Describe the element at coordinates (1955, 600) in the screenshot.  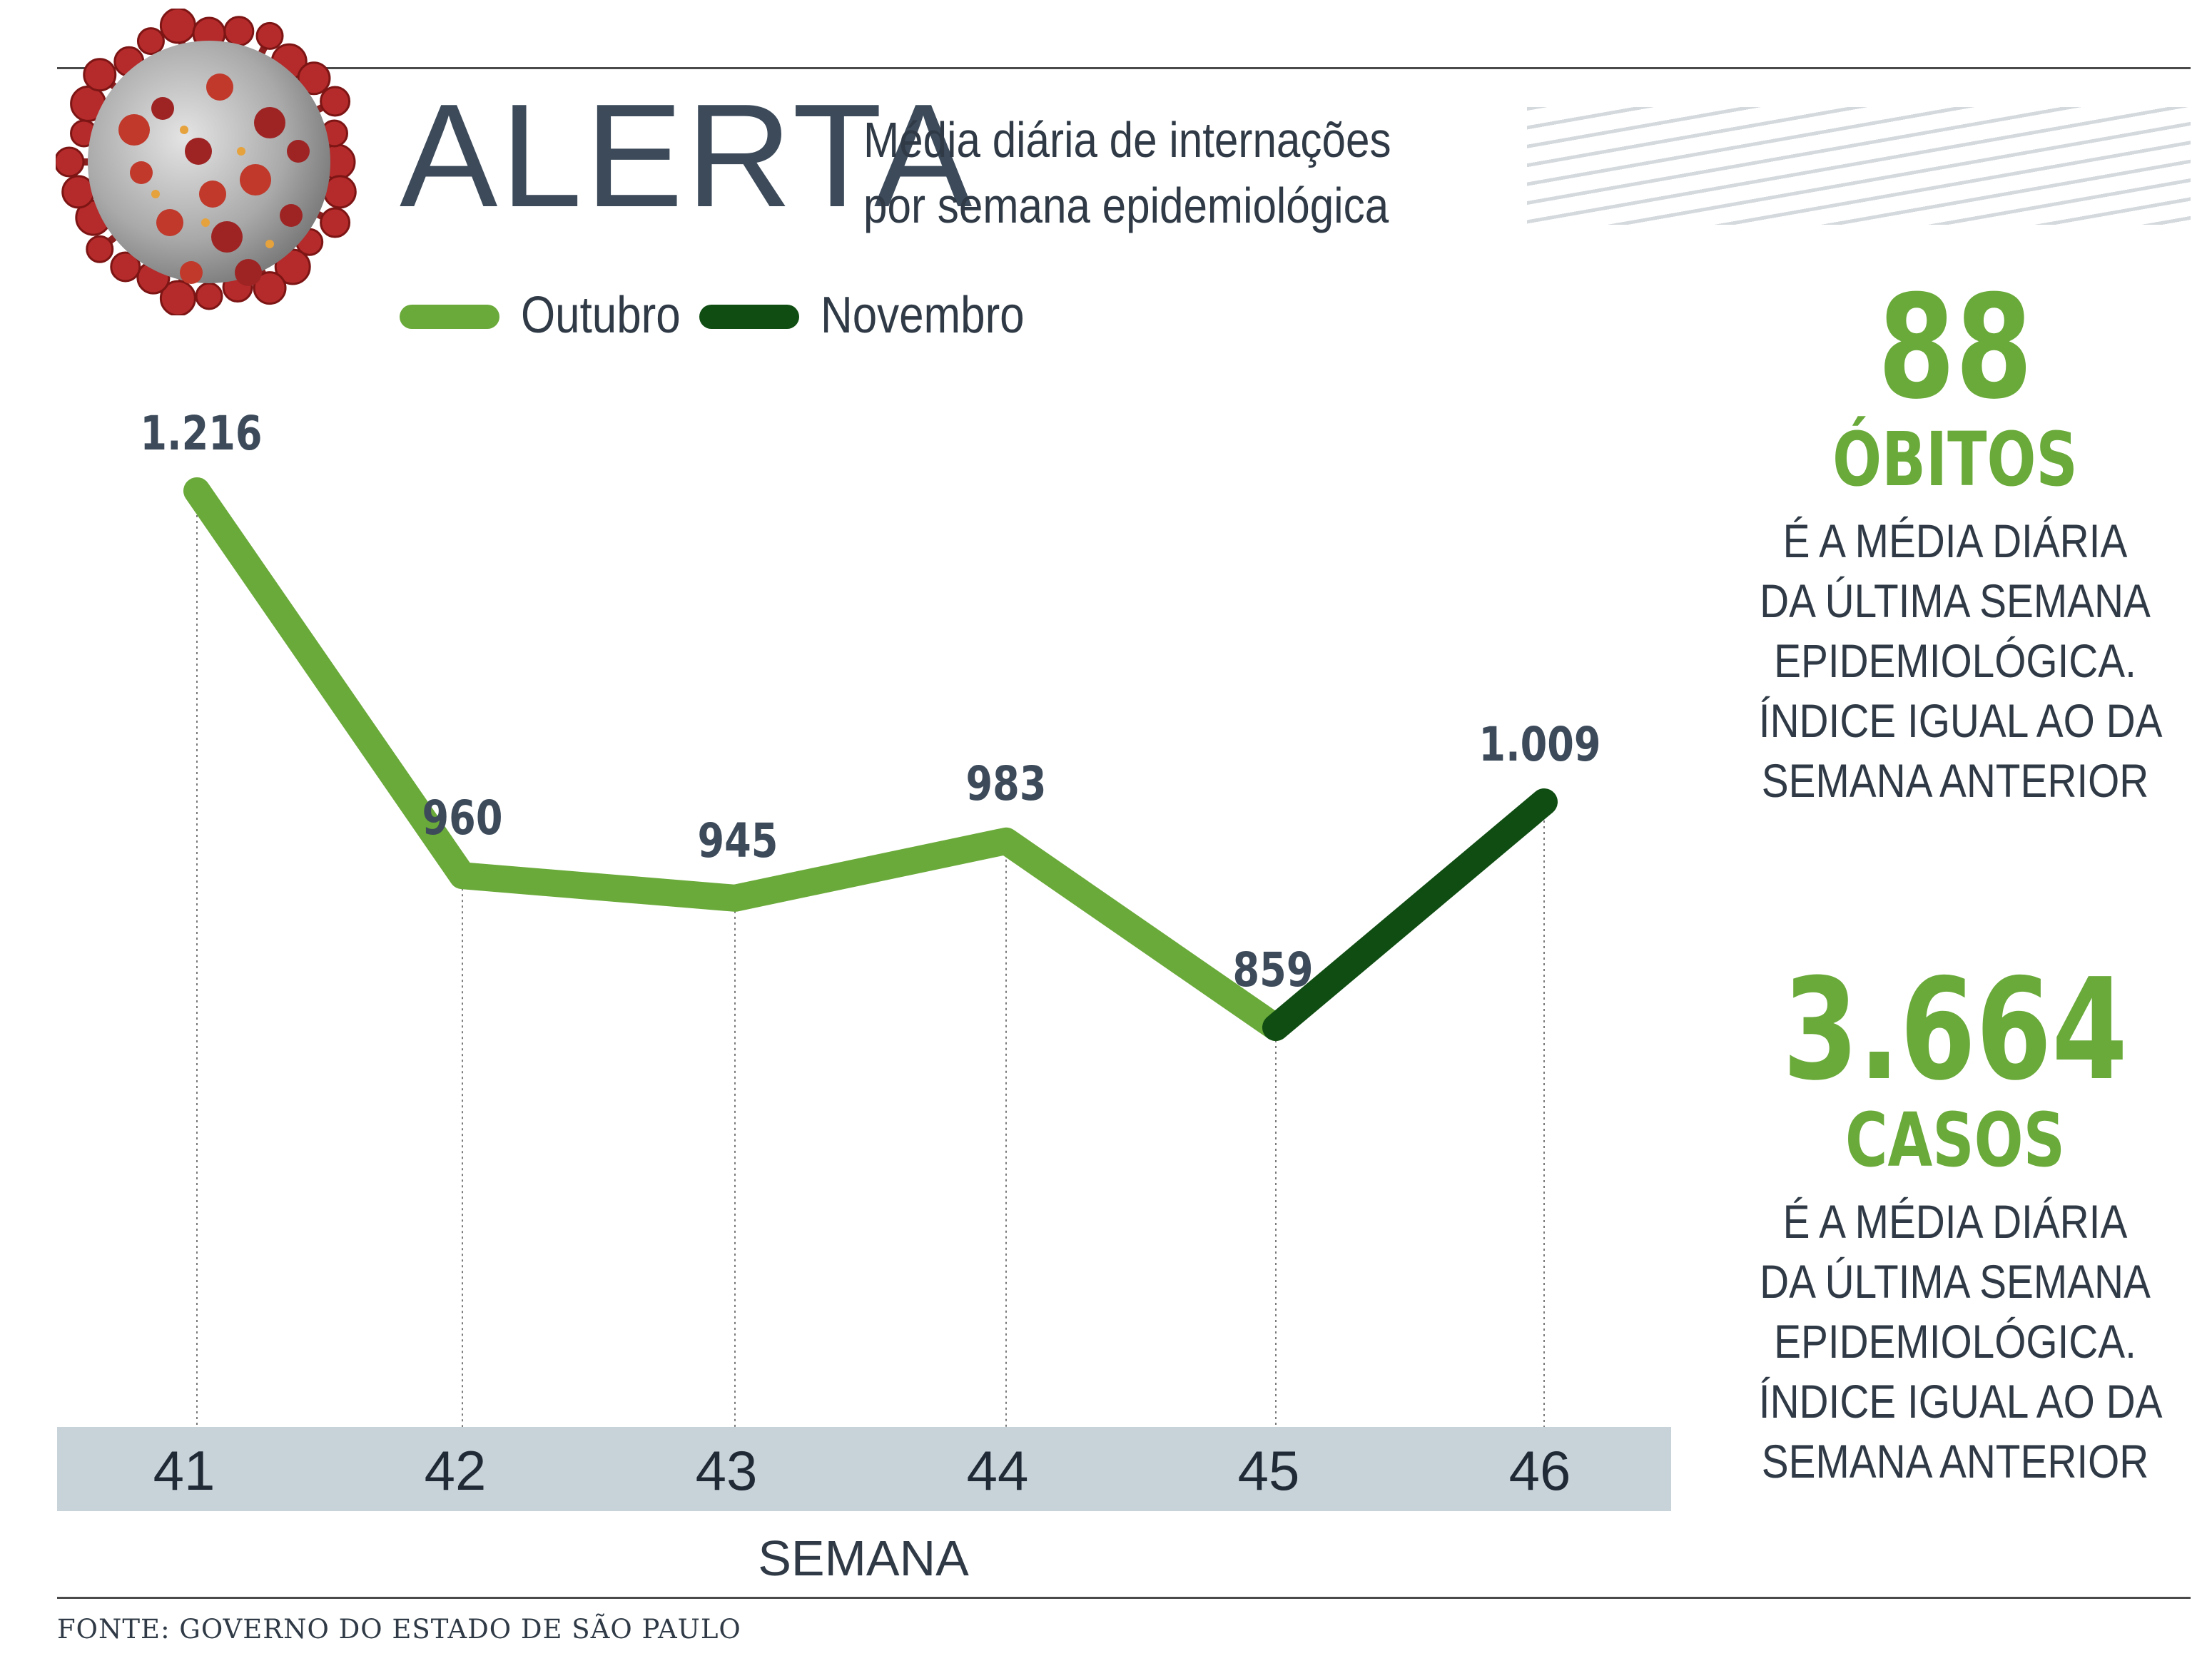
I see `deaths-note-line: DA ÚLTIMA SEMANA` at that location.